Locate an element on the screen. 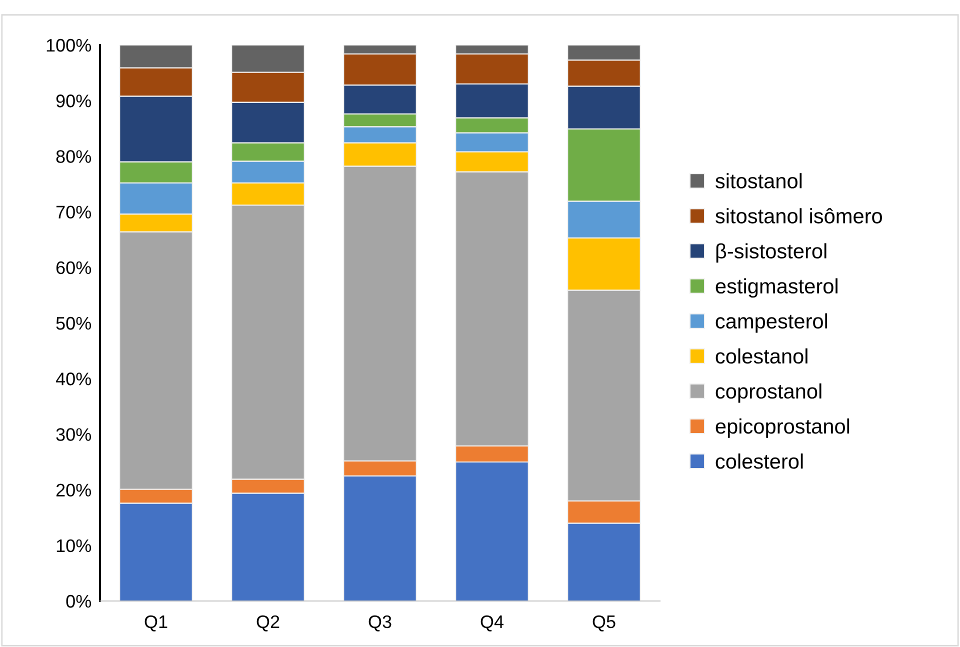  y-tick-label: 80% is located at coordinates (74, 156).